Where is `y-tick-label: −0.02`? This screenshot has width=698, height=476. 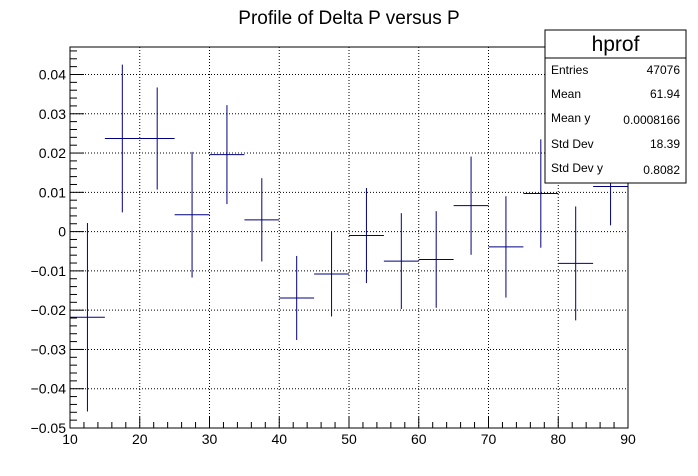 y-tick-label: −0.02 is located at coordinates (49, 310).